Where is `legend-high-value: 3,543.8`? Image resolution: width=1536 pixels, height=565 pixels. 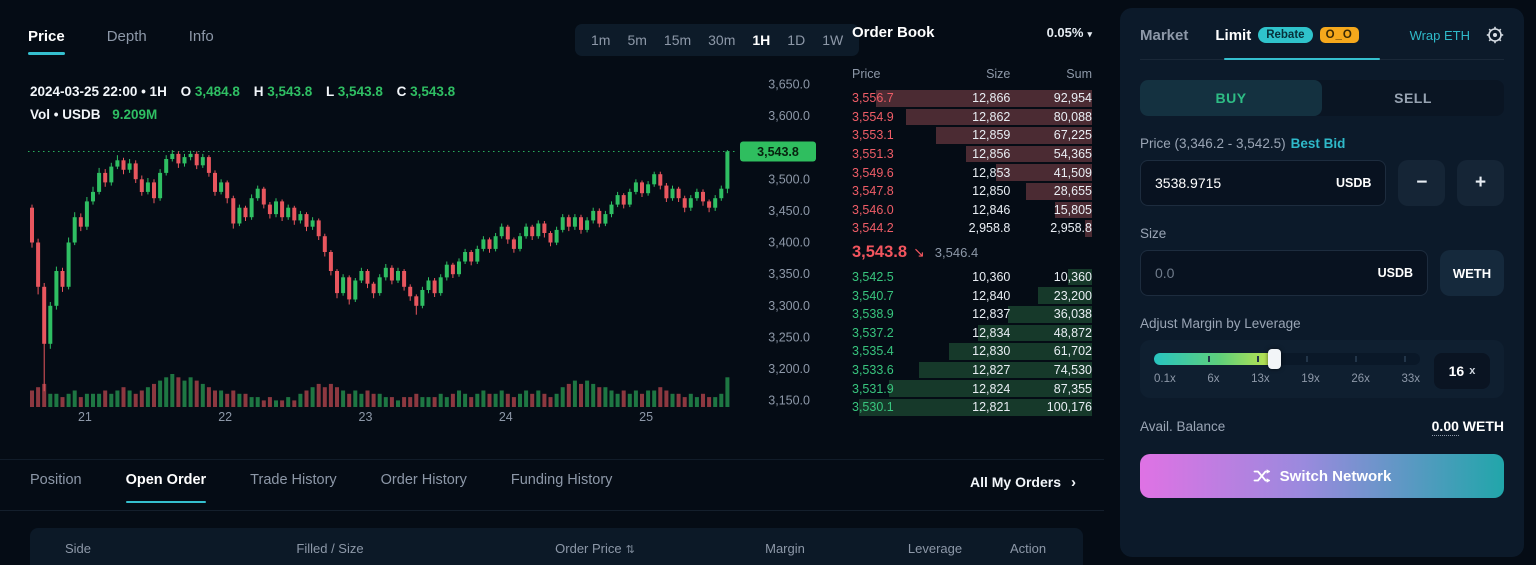 legend-high-value: 3,543.8 is located at coordinates (290, 91).